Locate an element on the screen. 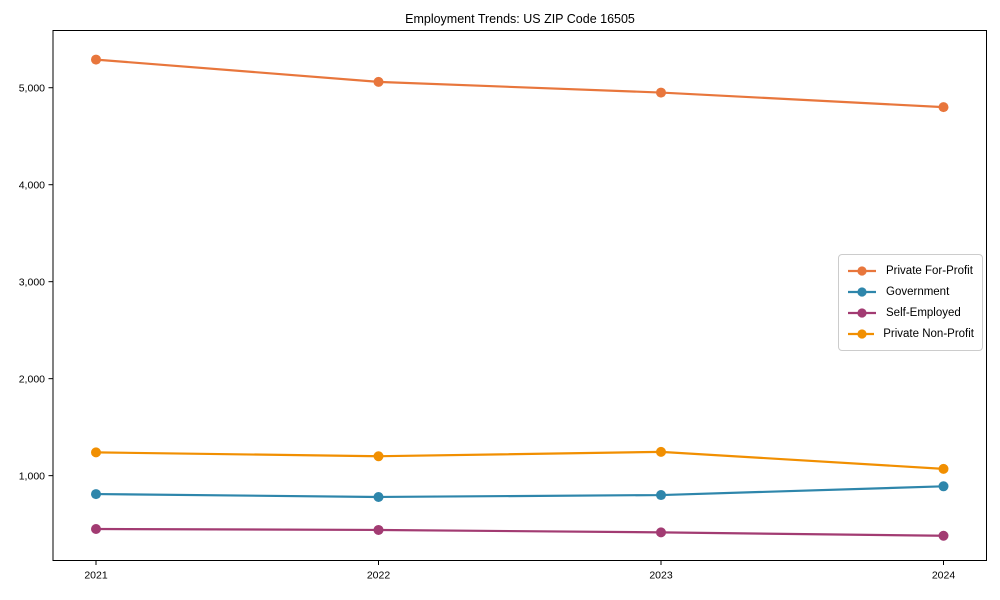  x-tick-label: 2022 is located at coordinates (379, 576).